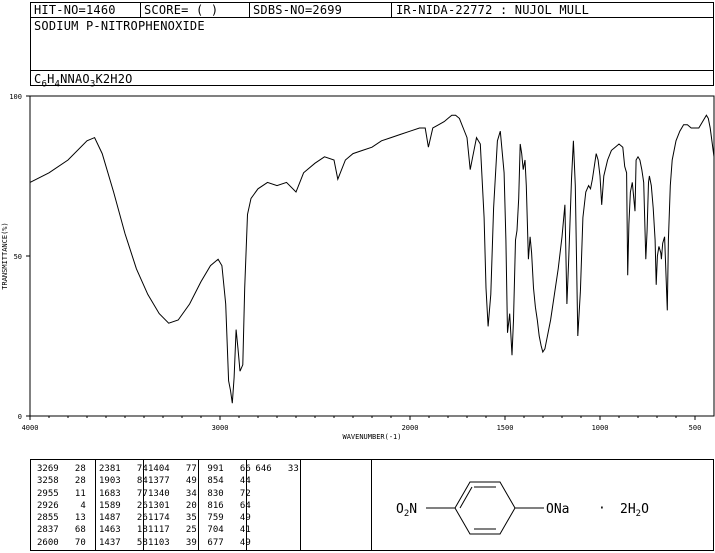 This screenshot has height=553, width=715. Describe the element at coordinates (123, 542) in the screenshot. I see `peak-table-row: 1437 58` at that location.